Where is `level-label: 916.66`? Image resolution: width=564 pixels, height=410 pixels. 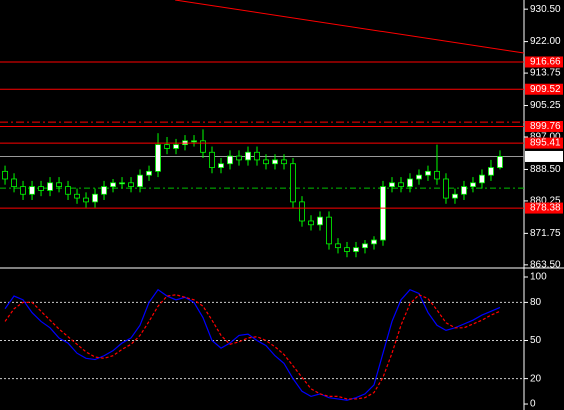 level-label: 916.66 is located at coordinates (545, 62).